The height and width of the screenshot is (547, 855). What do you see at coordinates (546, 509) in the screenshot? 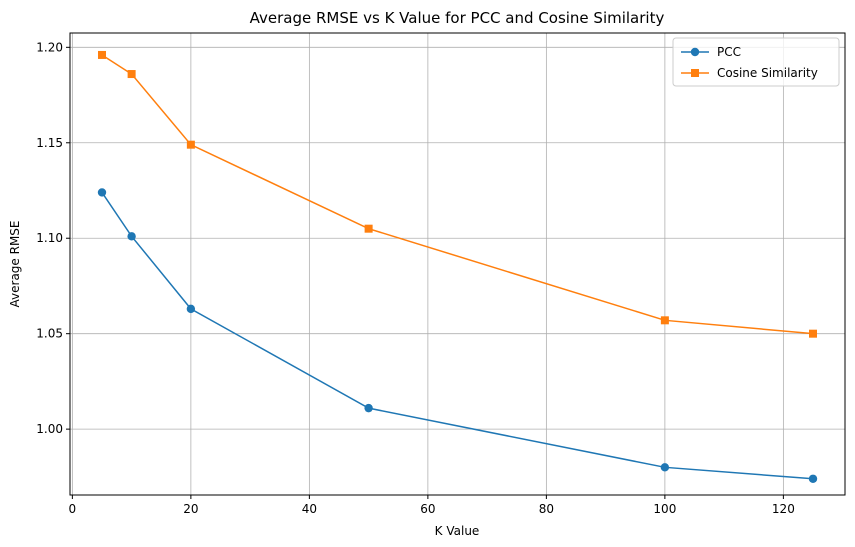
I see `x-tick-label: 80` at bounding box center [546, 509].